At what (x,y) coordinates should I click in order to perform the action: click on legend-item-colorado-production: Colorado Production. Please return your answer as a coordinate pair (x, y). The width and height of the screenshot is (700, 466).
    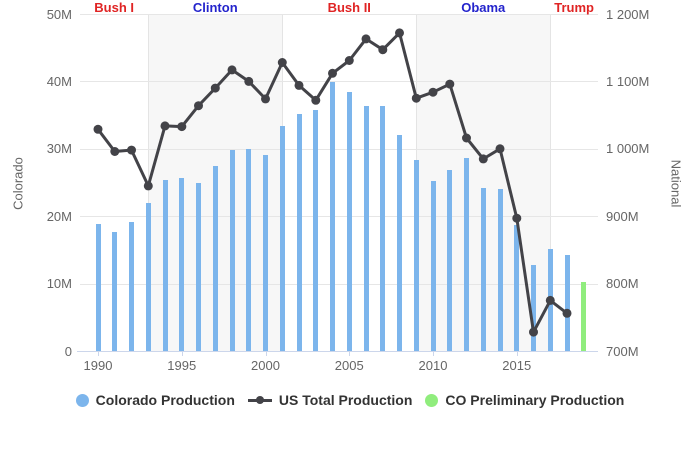
    Looking at the image, I should click on (155, 400).